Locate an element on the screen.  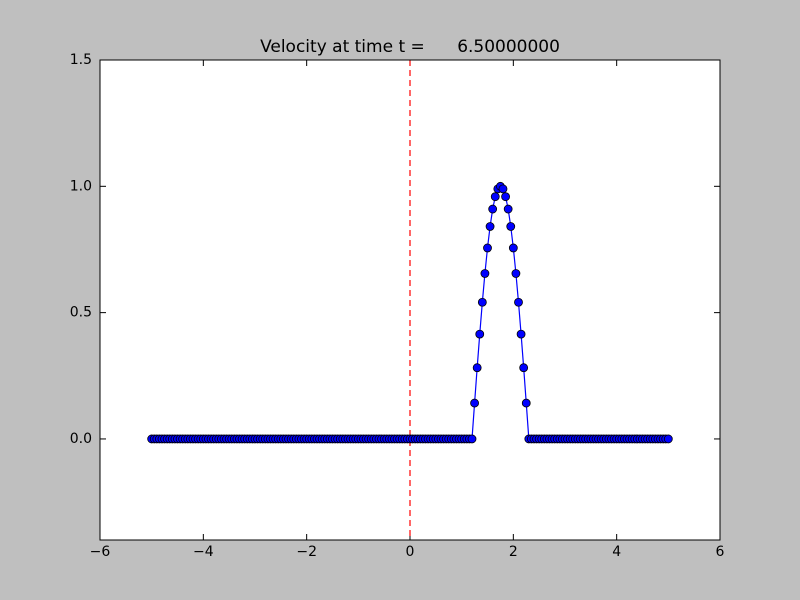
y-tick-label: 1.5 is located at coordinates (81, 60).